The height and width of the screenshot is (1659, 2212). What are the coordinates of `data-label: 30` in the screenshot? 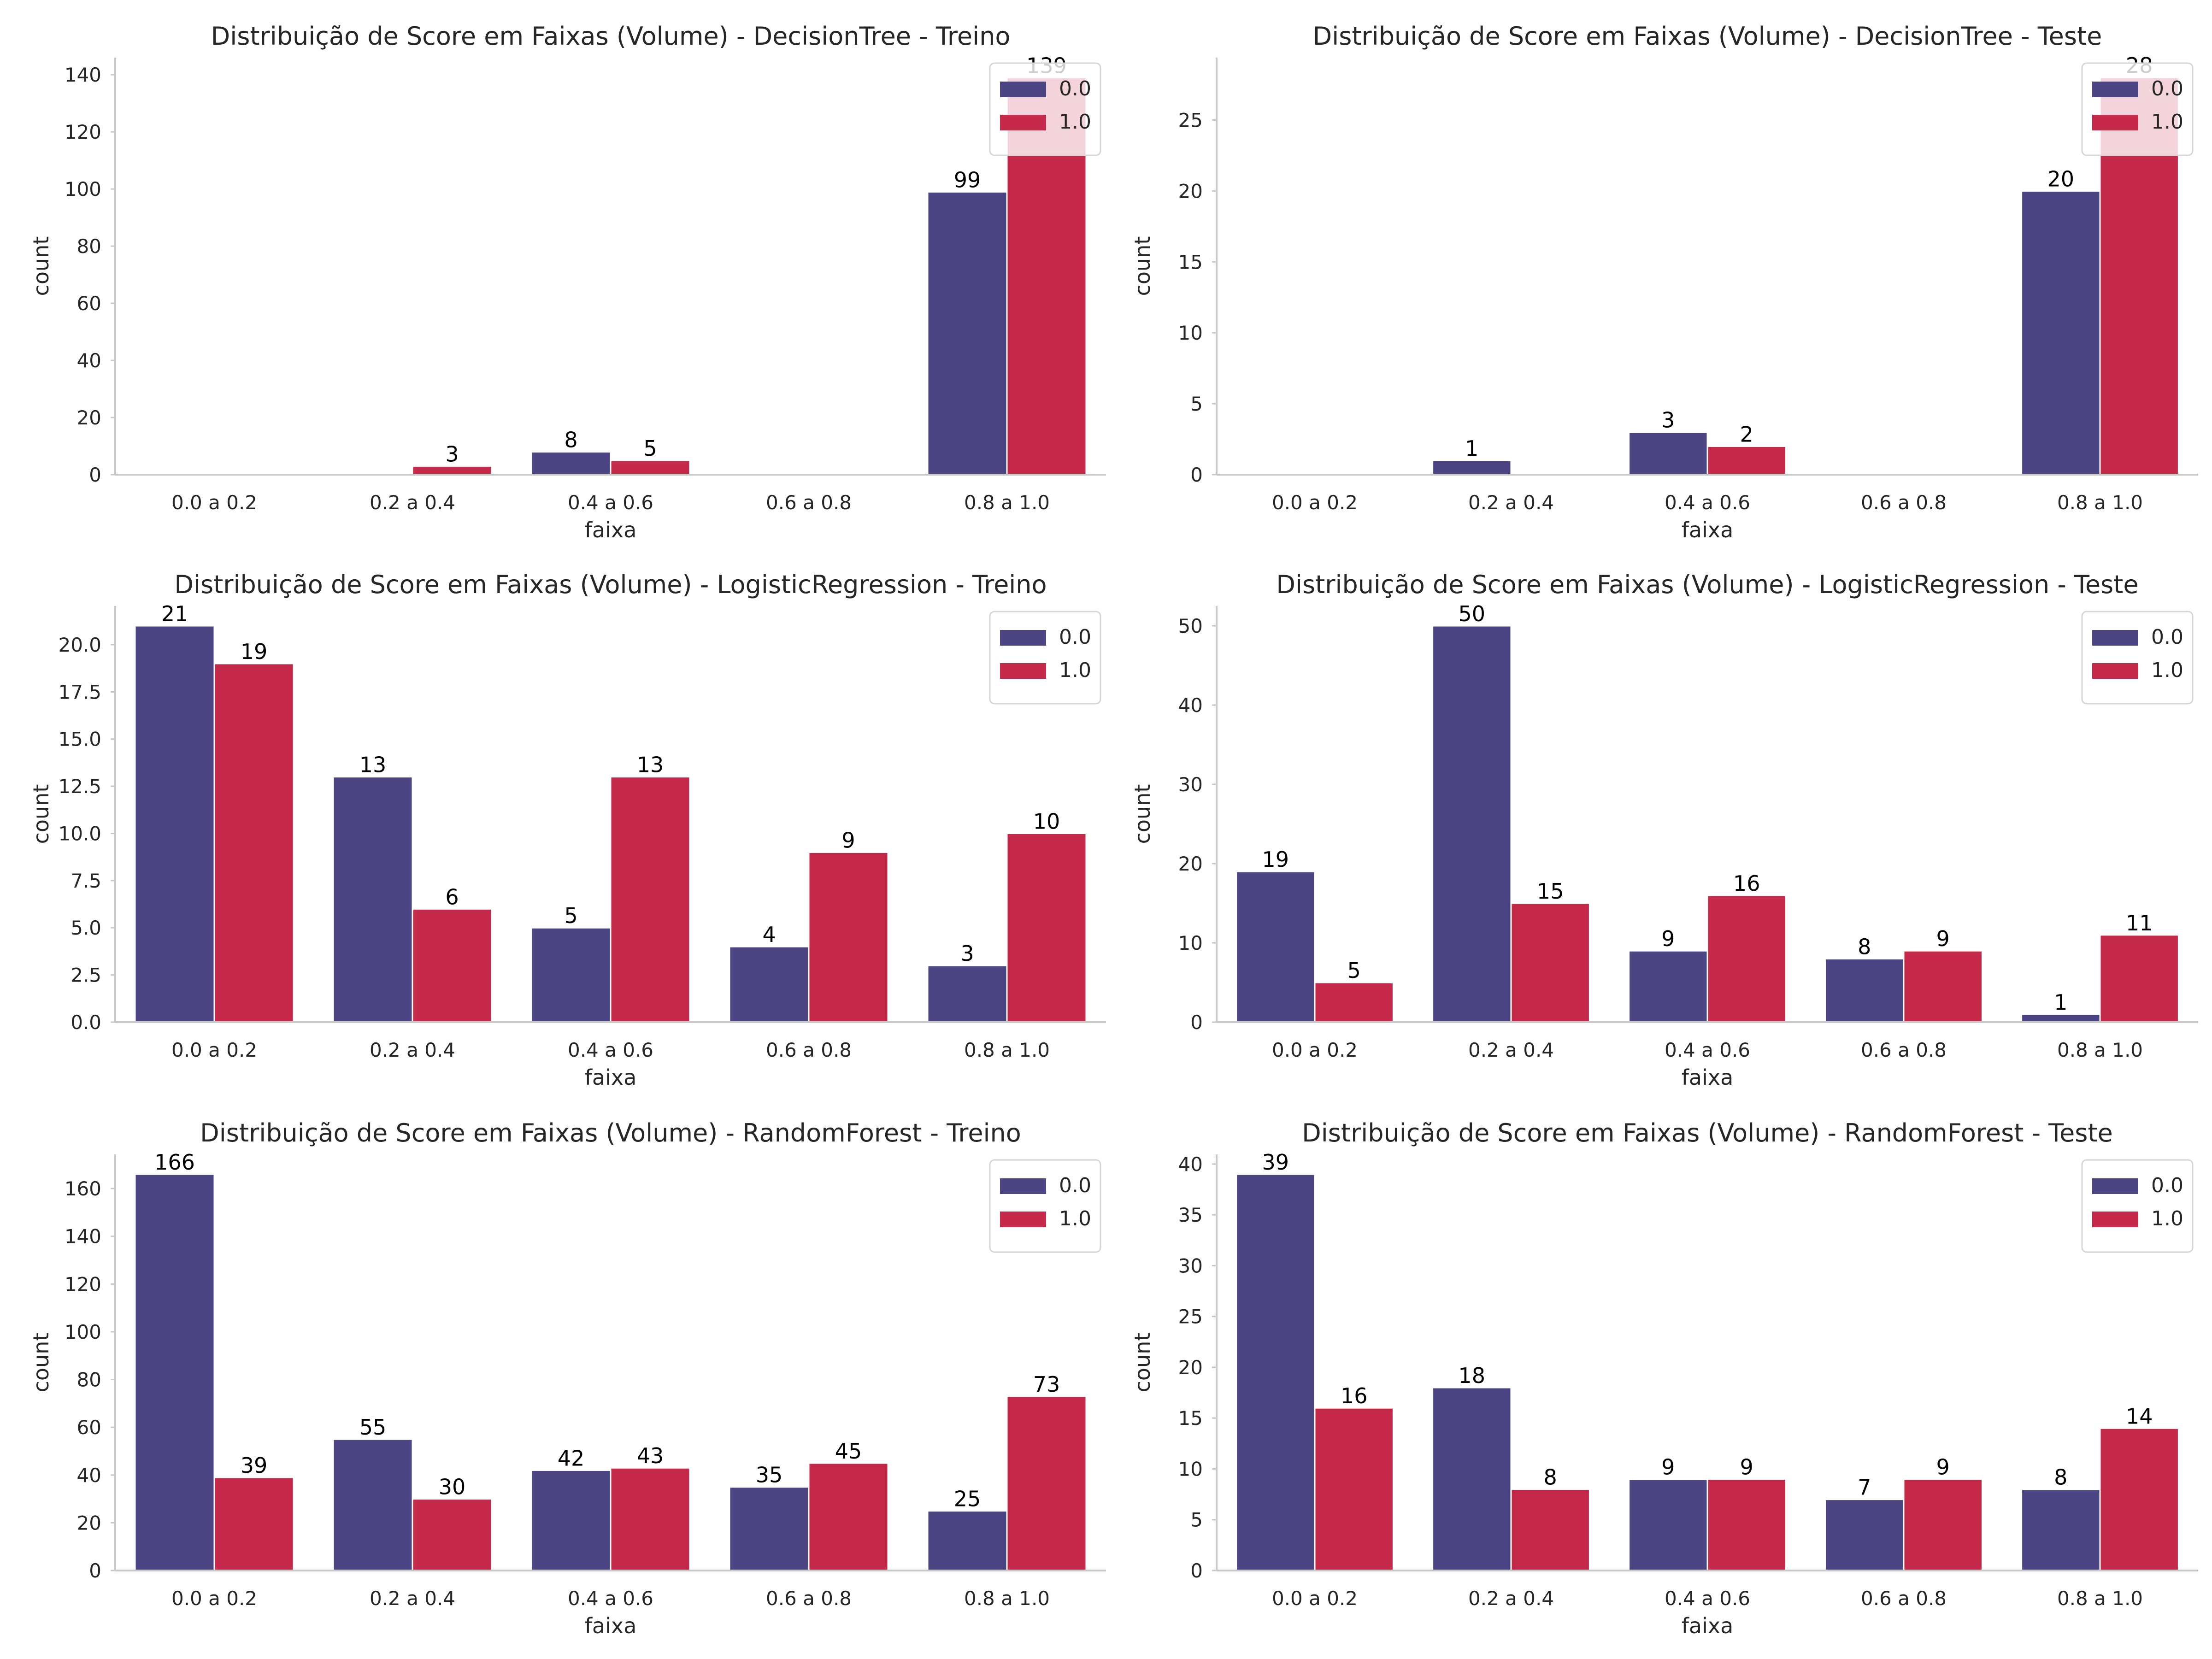 It's located at (452, 1487).